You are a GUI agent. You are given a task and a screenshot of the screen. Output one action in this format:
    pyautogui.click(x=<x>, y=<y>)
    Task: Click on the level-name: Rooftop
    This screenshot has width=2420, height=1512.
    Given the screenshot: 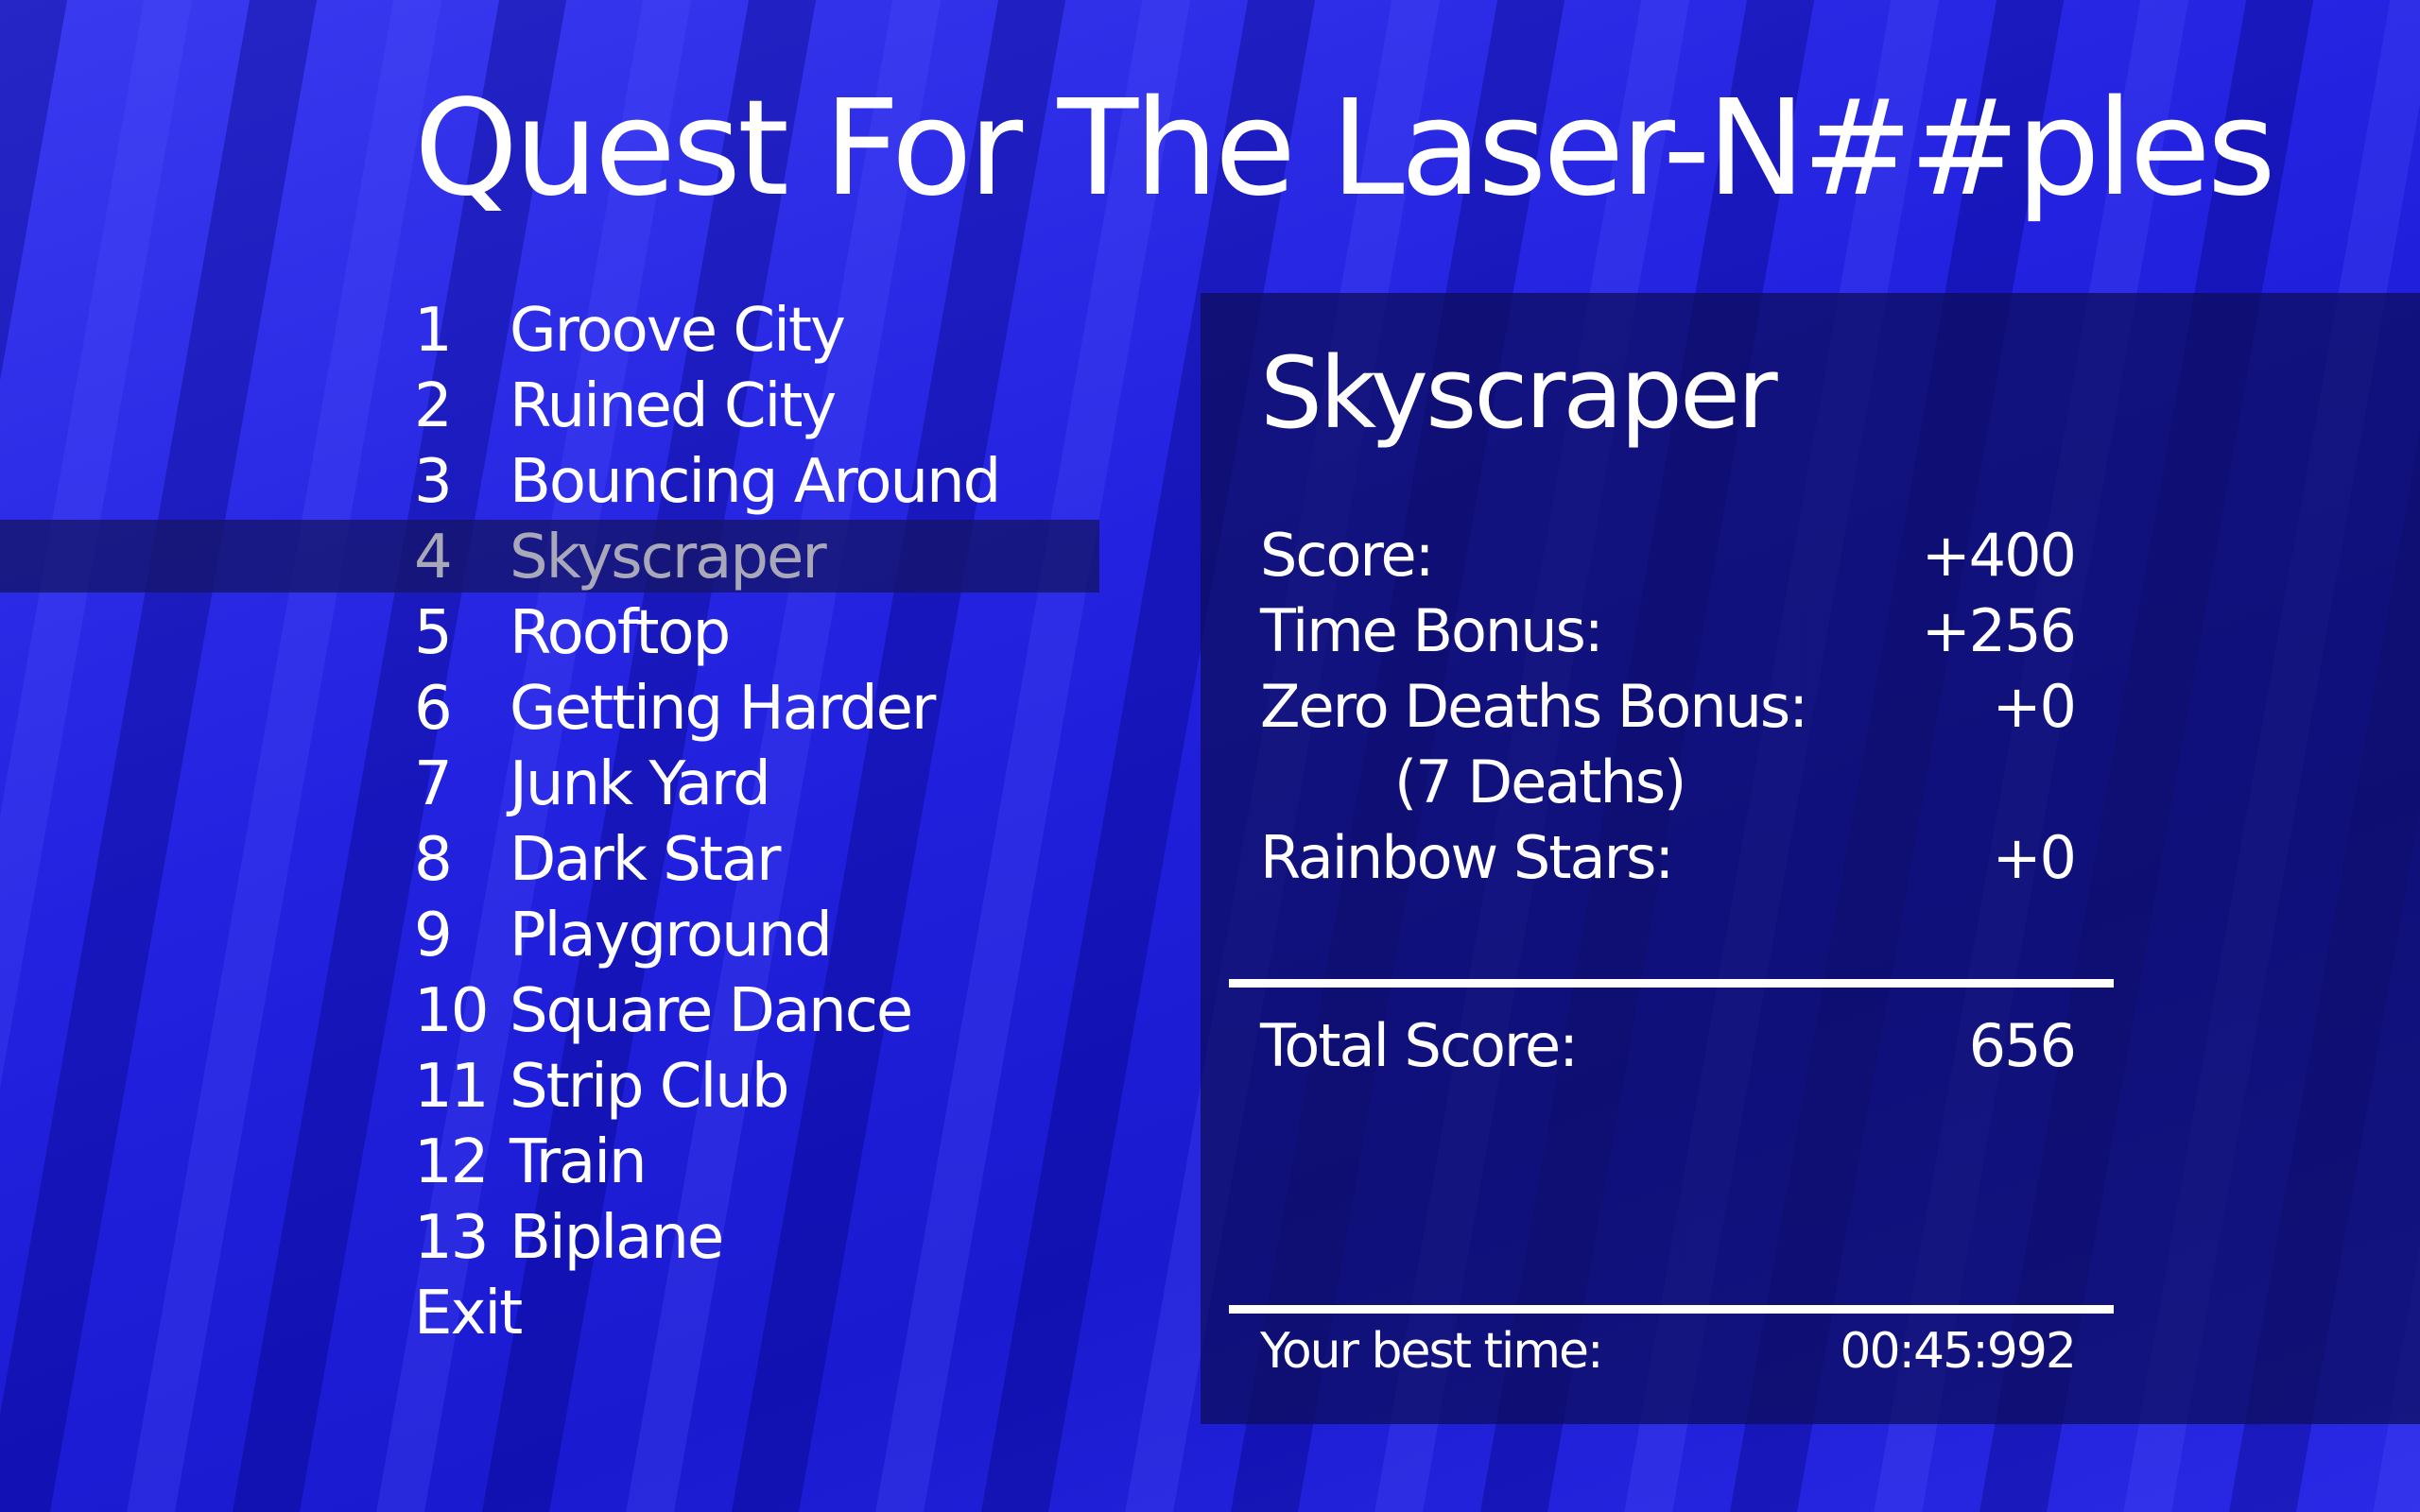 What is the action you would take?
    pyautogui.click(x=621, y=633)
    